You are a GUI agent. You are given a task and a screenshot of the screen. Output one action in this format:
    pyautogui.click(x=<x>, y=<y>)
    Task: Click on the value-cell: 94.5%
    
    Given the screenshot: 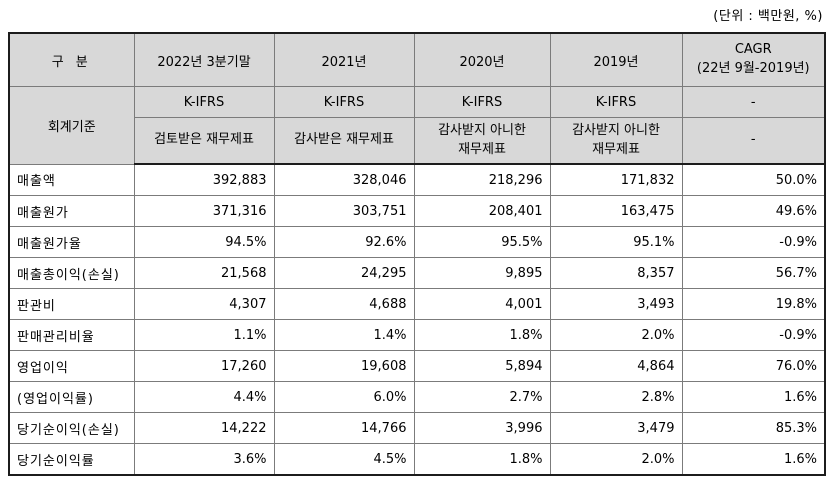 What is the action you would take?
    pyautogui.click(x=204, y=242)
    